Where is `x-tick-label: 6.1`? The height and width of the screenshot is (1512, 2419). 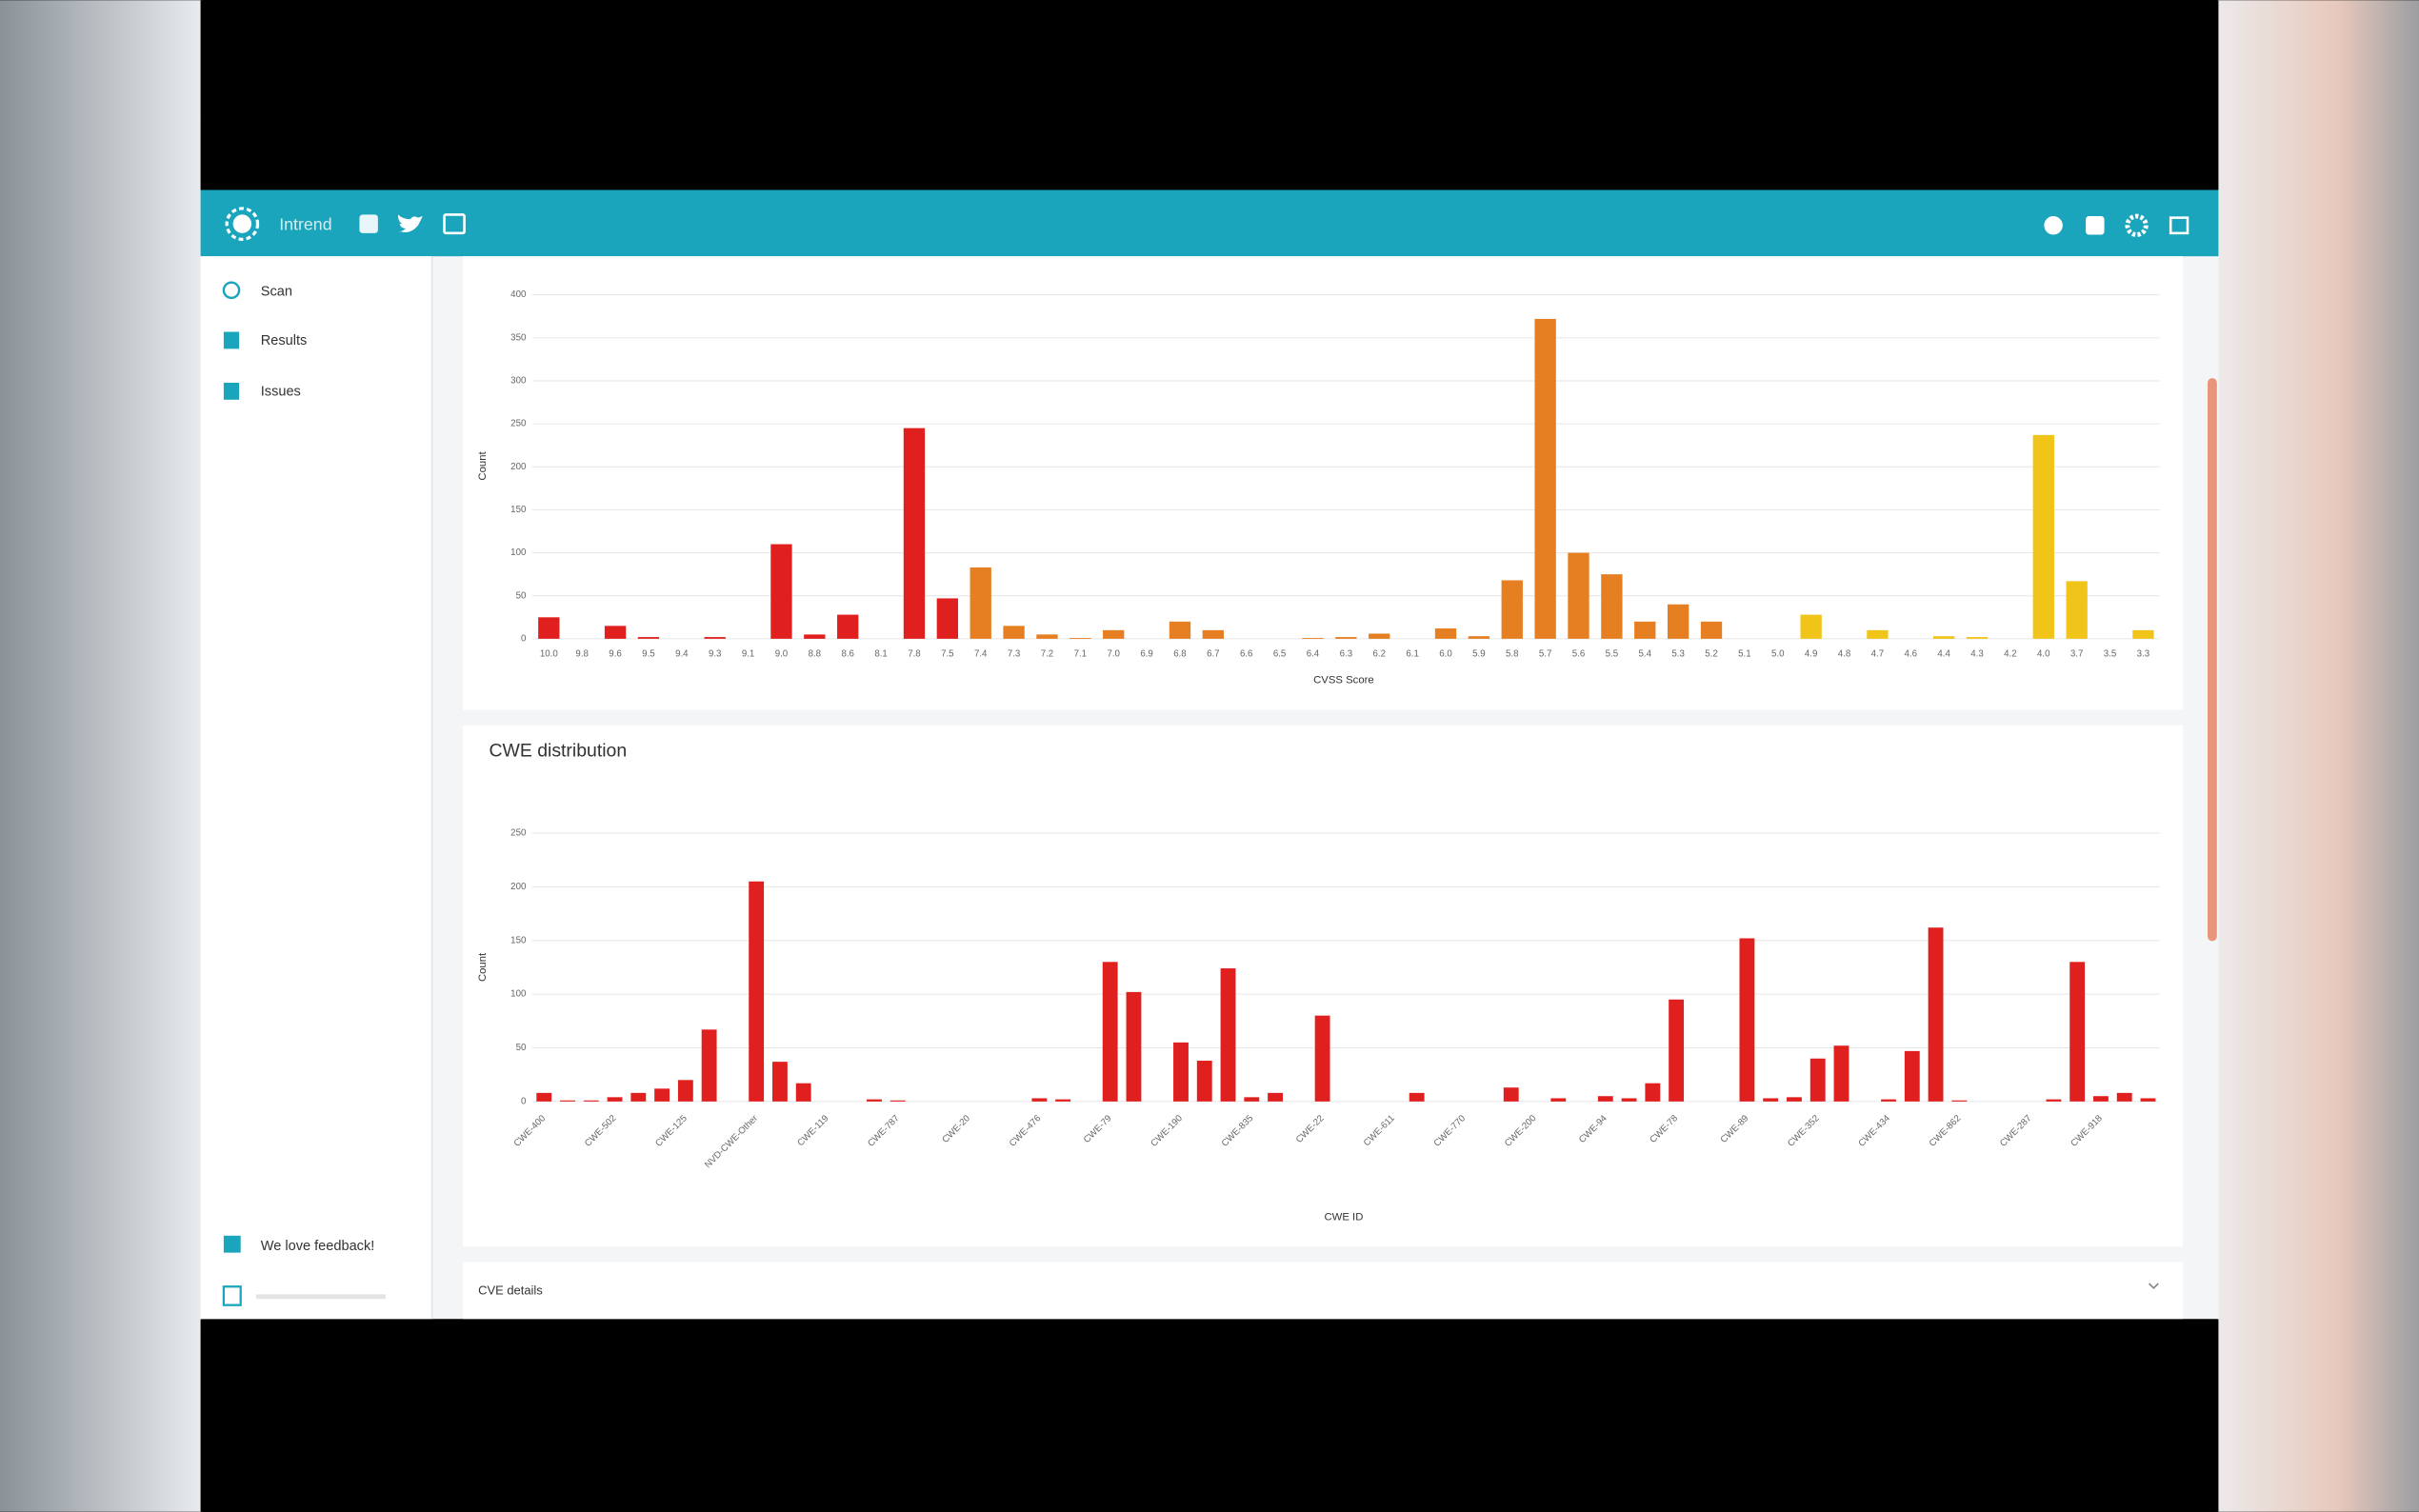 x-tick-label: 6.1 is located at coordinates (1412, 654).